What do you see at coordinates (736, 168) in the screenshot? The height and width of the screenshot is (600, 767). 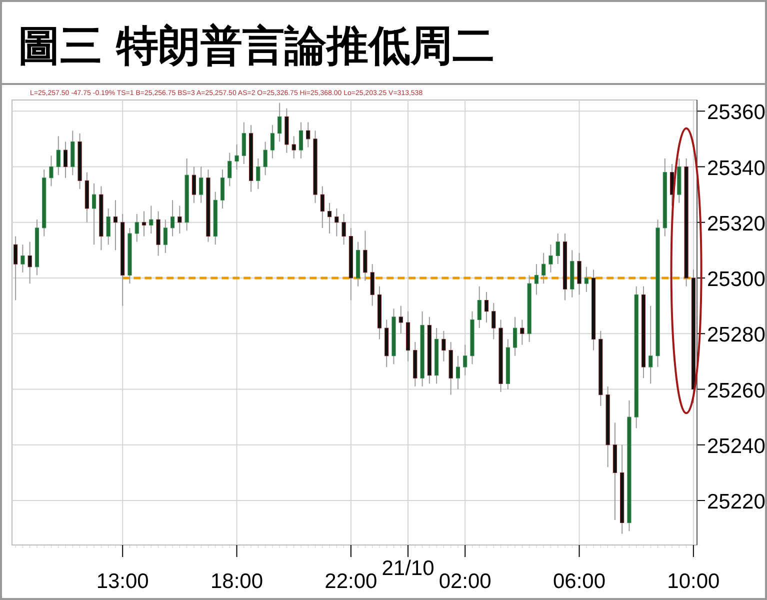 I see `y-tick-label: 25340` at bounding box center [736, 168].